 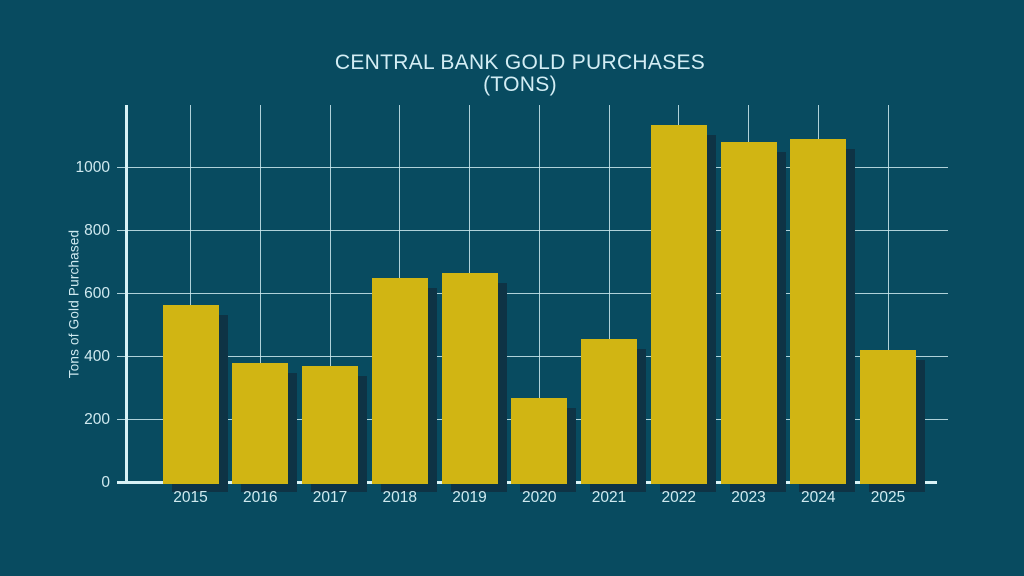 I want to click on chart-title: CENTRAL BANK GOLD PURCHASES (TONS), so click(x=520, y=73).